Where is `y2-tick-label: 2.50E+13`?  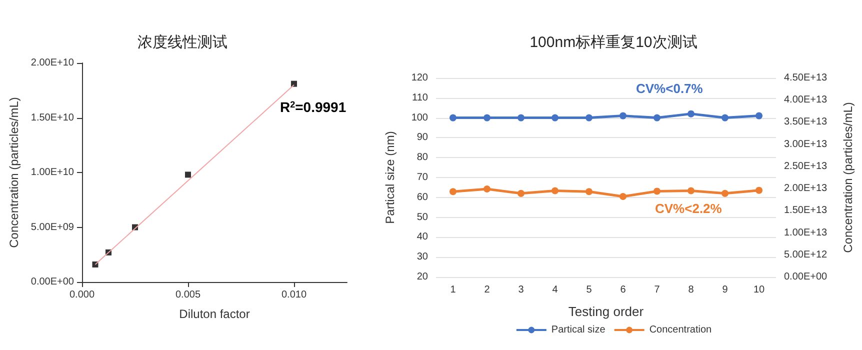 y2-tick-label: 2.50E+13 is located at coordinates (806, 166).